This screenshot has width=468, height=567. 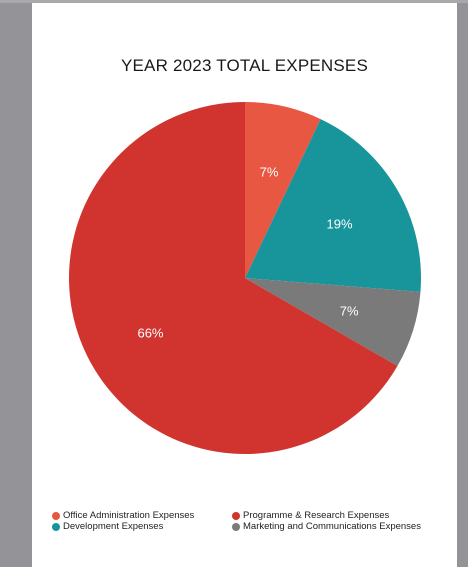 I want to click on pie-slice-label-3: 7%, so click(x=349, y=310).